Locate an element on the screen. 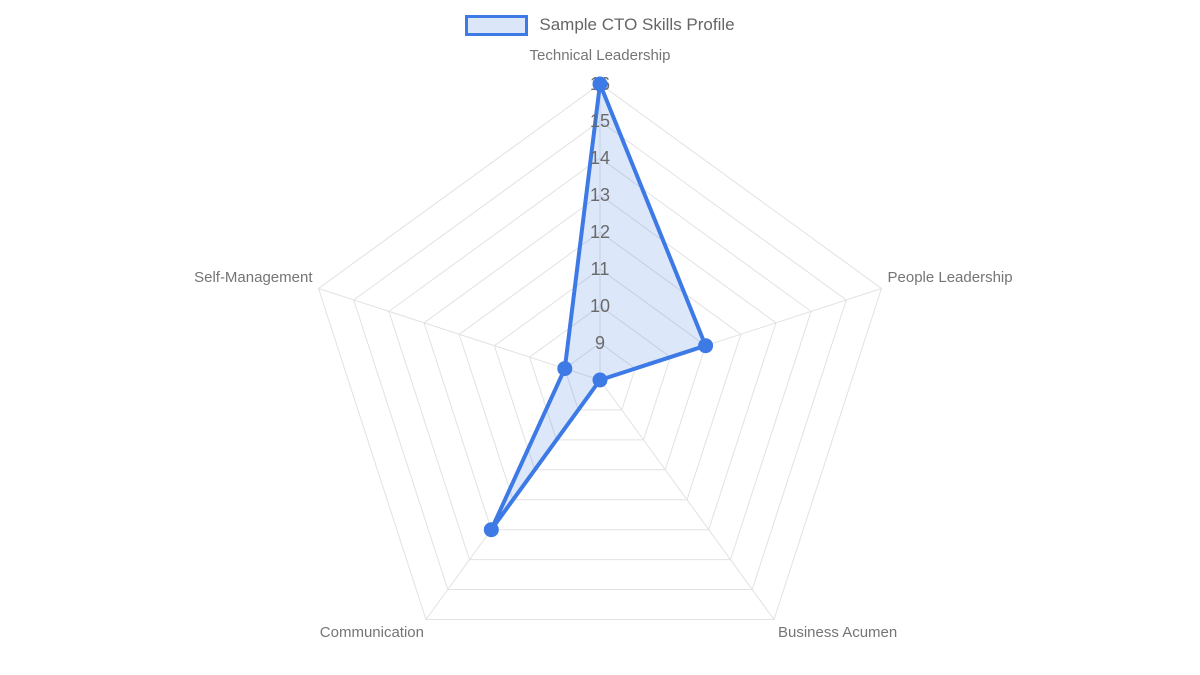 The image size is (1200, 675). axis-label-self-management: Self-Management is located at coordinates (253, 277).